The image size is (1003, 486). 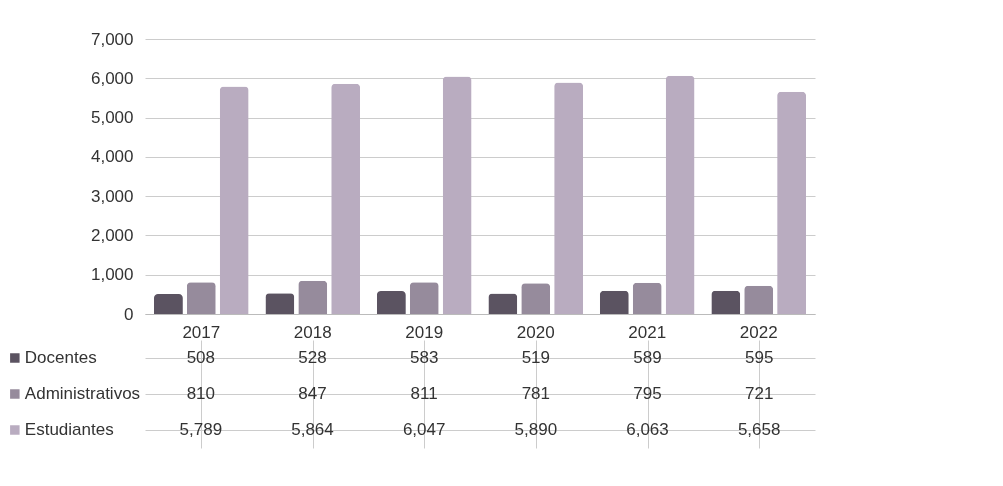 What do you see at coordinates (759, 357) in the screenshot?
I see `data-label: 595` at bounding box center [759, 357].